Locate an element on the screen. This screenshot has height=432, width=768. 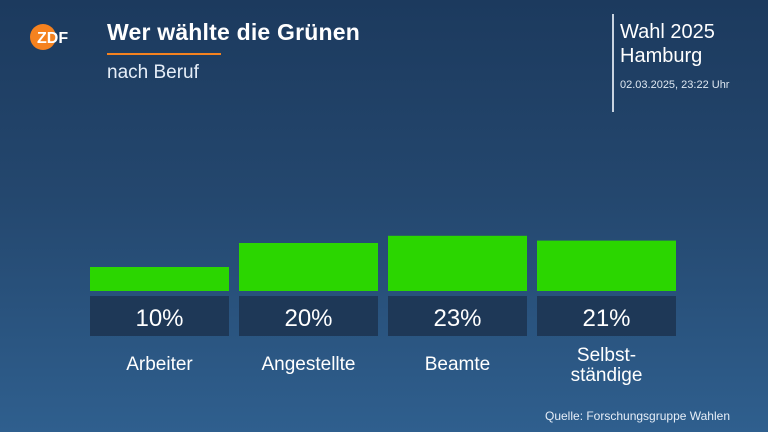
category-label-2: Beamte is located at coordinates (457, 364).